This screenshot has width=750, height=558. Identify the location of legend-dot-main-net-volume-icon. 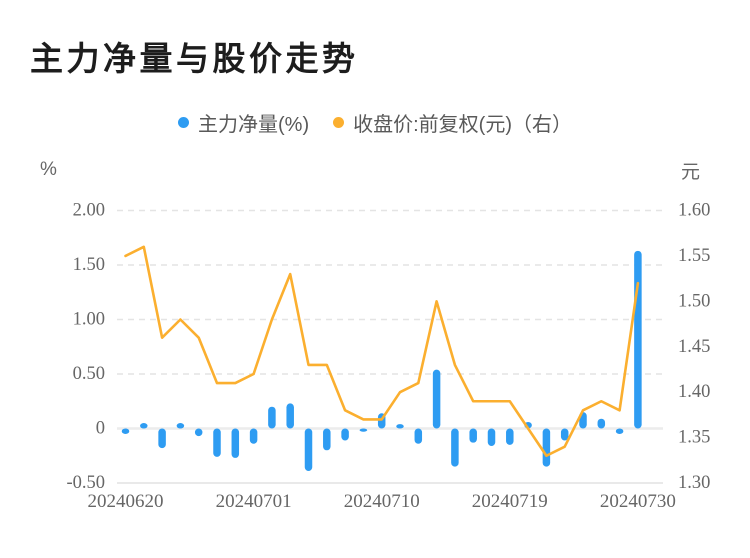
(183, 122).